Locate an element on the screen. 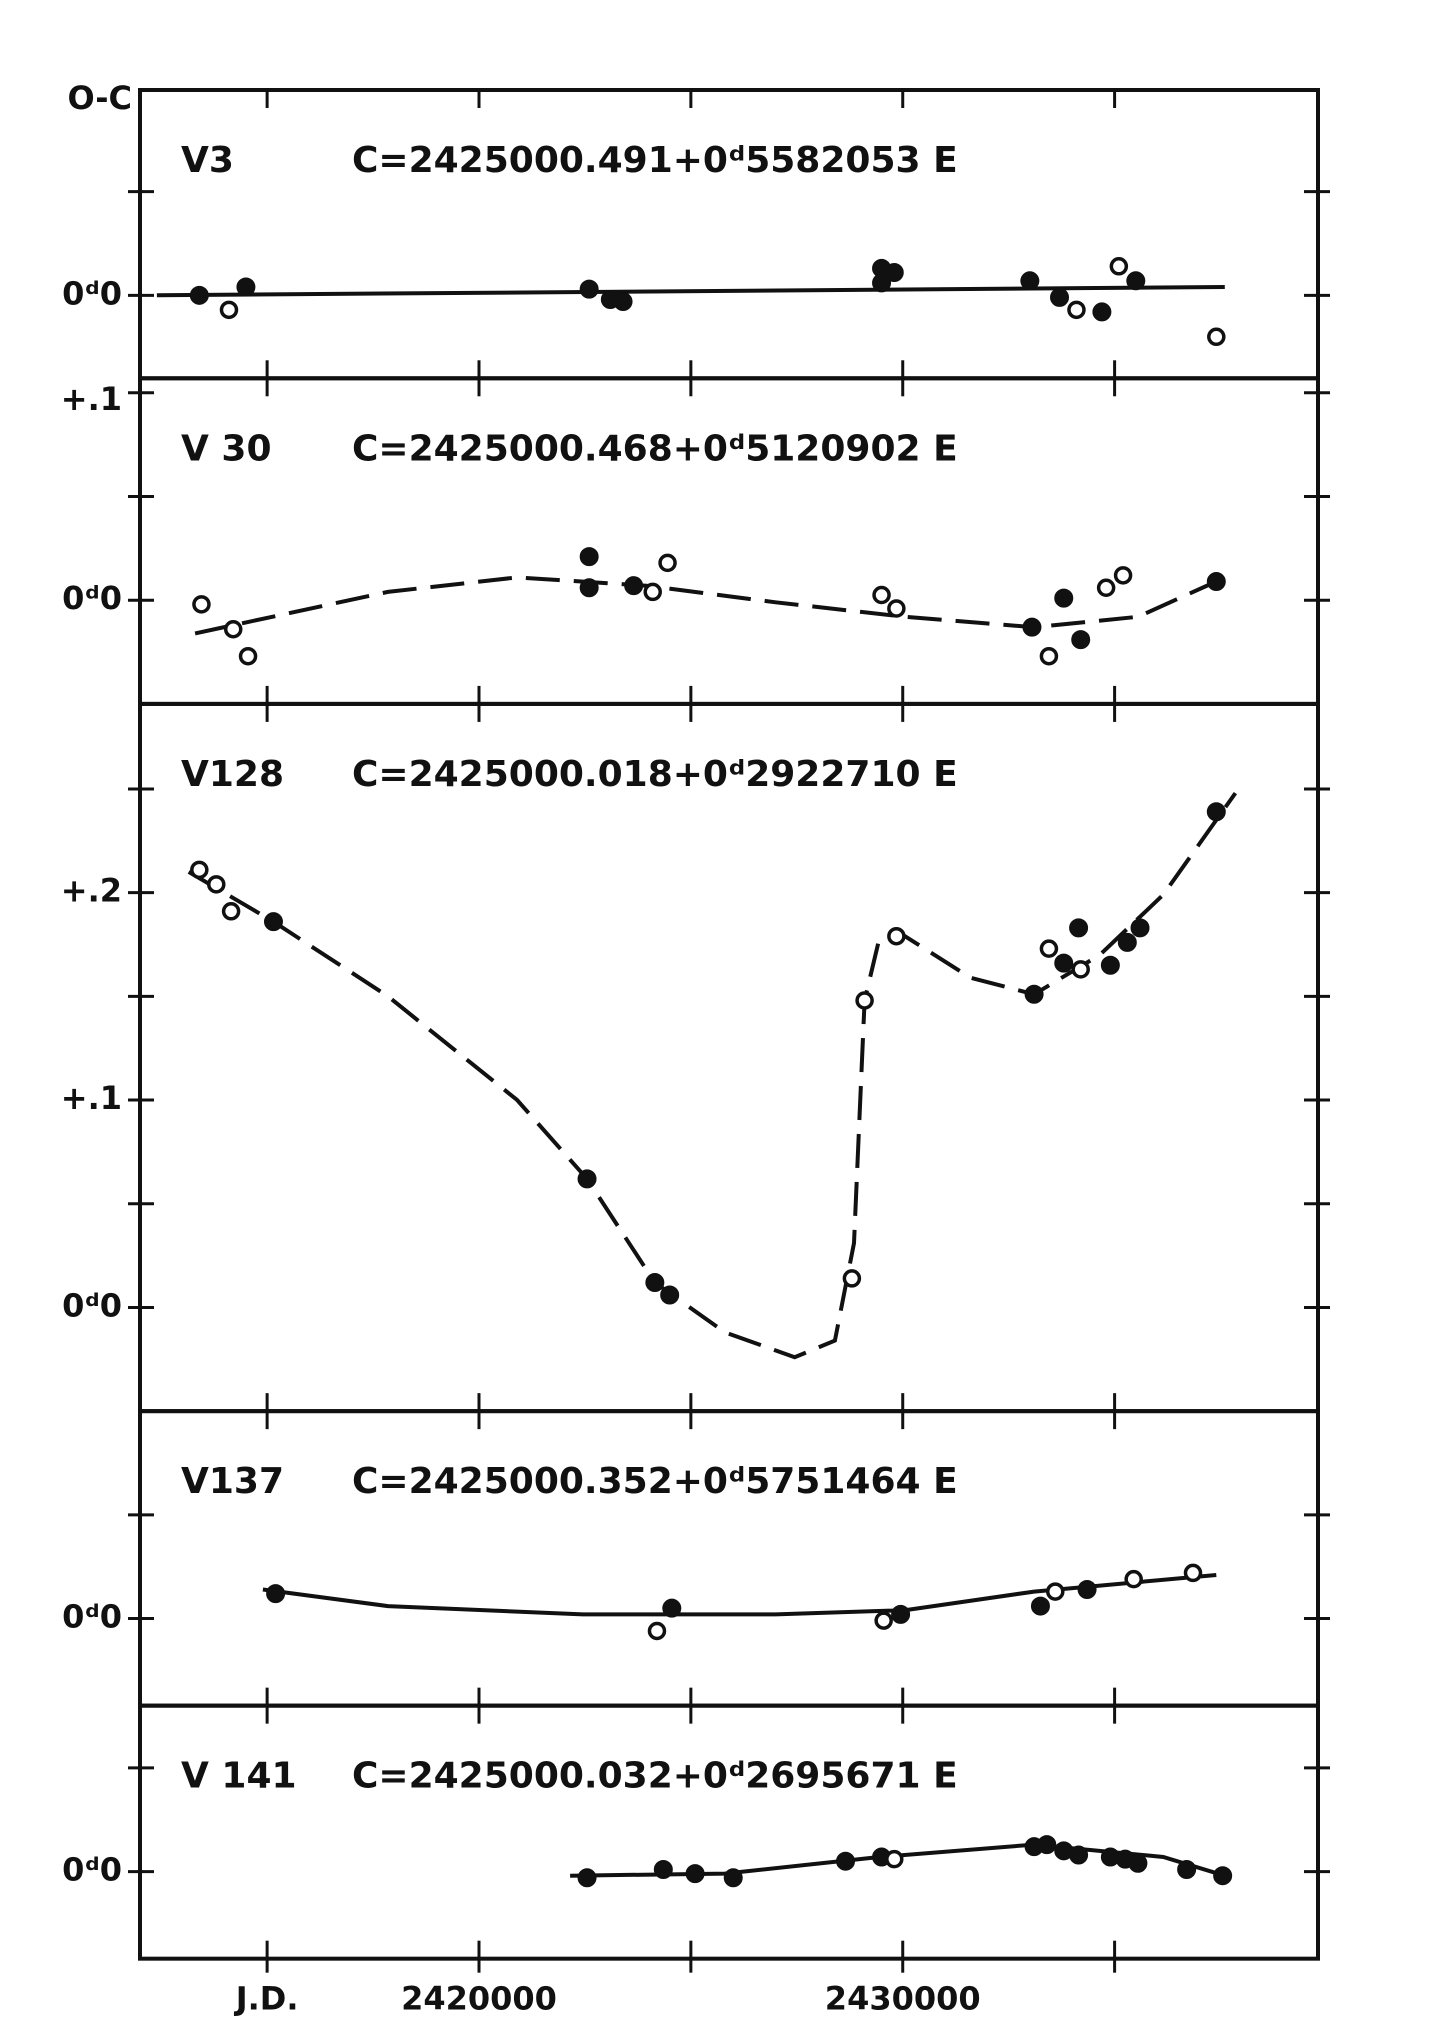  ephemeris: C=2425000.018+0ᵈ2922710 E is located at coordinates (655, 774).